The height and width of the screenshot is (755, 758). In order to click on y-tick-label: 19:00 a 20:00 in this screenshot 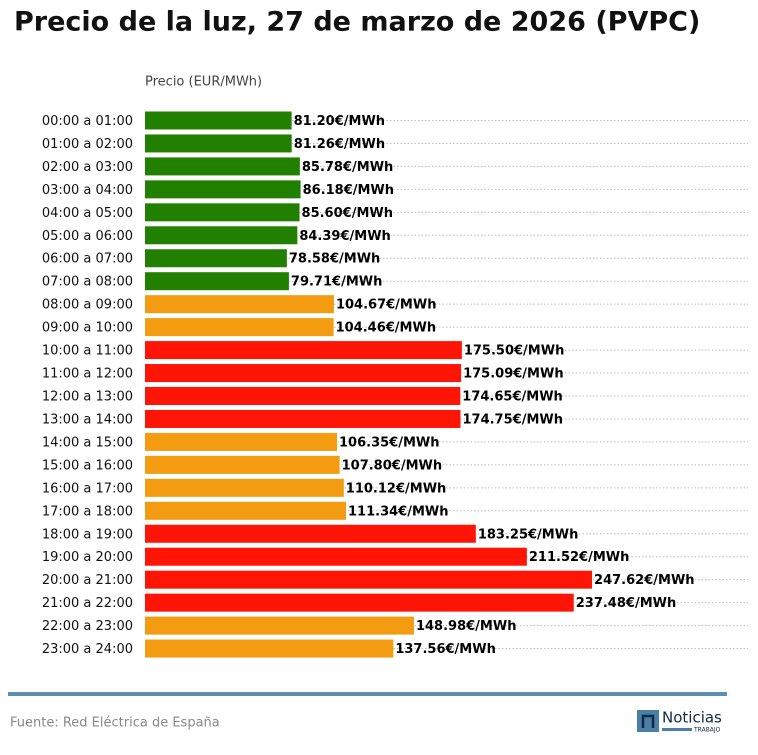, I will do `click(87, 557)`.